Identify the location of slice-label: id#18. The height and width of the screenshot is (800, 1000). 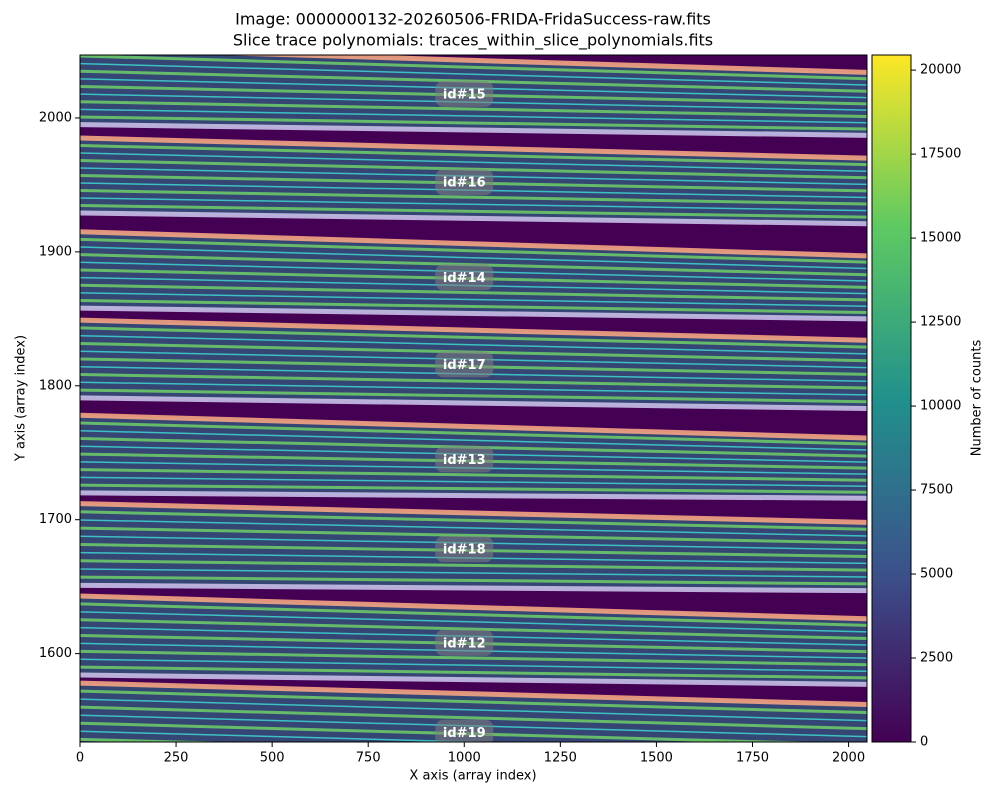
(464, 550).